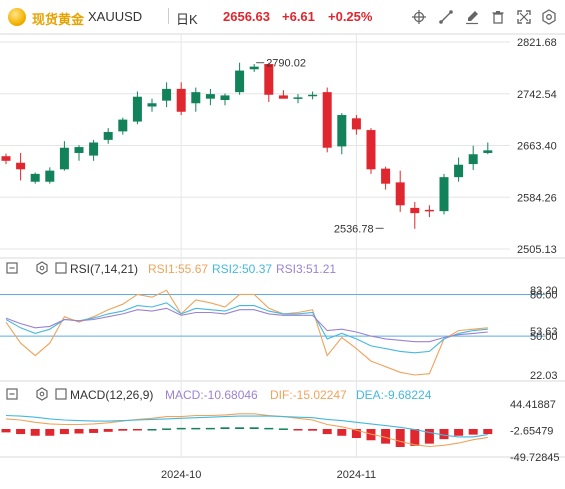 Image resolution: width=565 pixels, height=489 pixels. I want to click on macd-axis-tick-label: -49.72845, so click(535, 458).